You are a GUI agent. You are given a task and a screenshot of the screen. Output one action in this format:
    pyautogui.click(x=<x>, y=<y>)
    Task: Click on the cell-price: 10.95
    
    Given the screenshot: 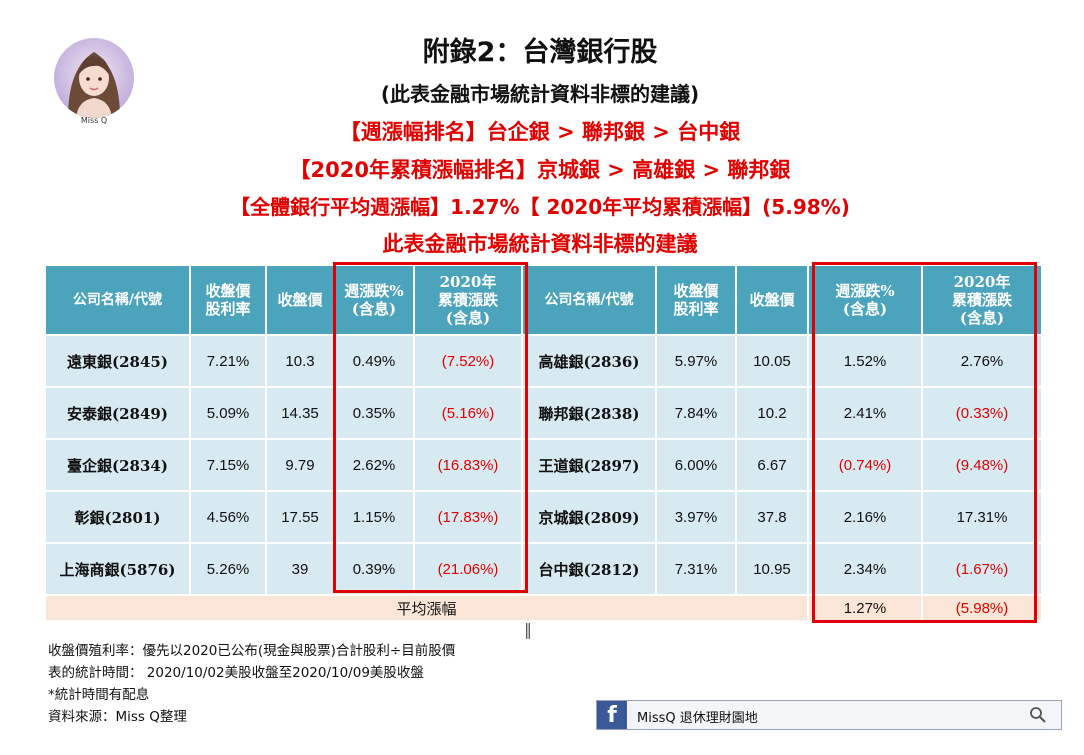 What is the action you would take?
    pyautogui.click(x=772, y=568)
    